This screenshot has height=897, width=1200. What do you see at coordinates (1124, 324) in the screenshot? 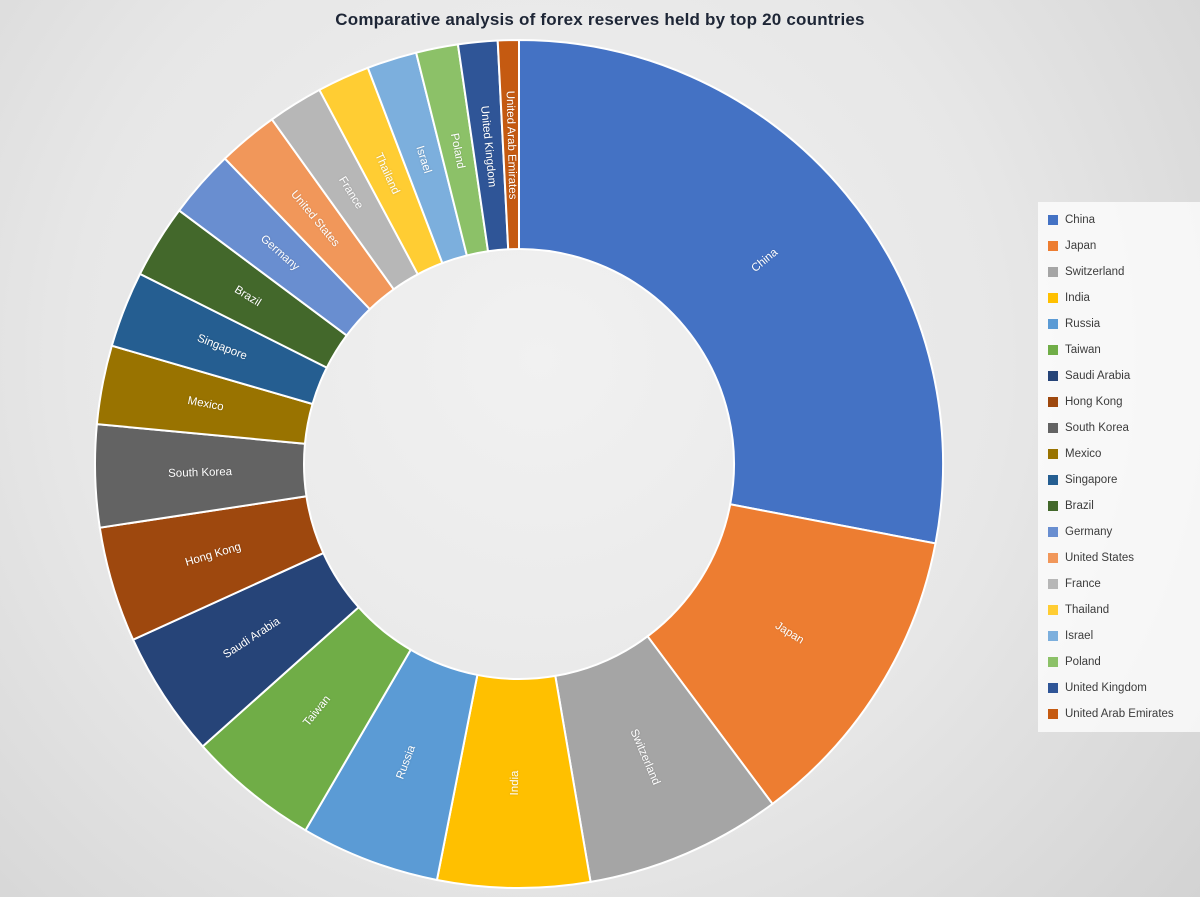
I see `legend-item-russia: Russia` at bounding box center [1124, 324].